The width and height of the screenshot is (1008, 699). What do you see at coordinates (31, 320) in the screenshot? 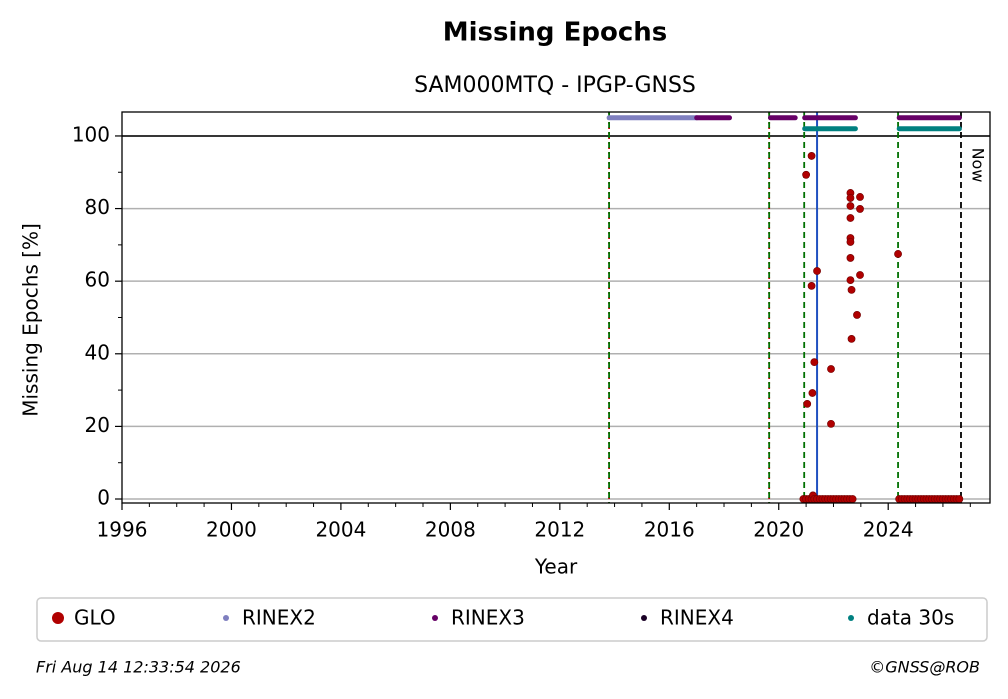
I see `y-axis-label: Missing Epochs [%]` at bounding box center [31, 320].